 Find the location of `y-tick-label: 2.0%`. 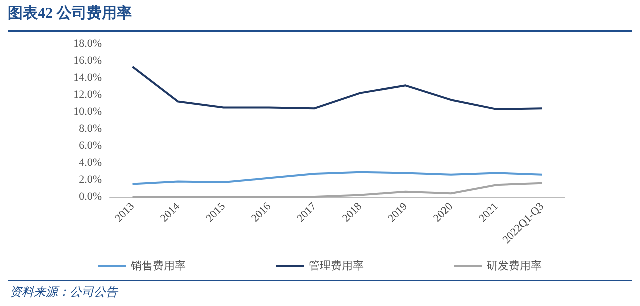

y-tick-label: 2.0% is located at coordinates (90, 180).